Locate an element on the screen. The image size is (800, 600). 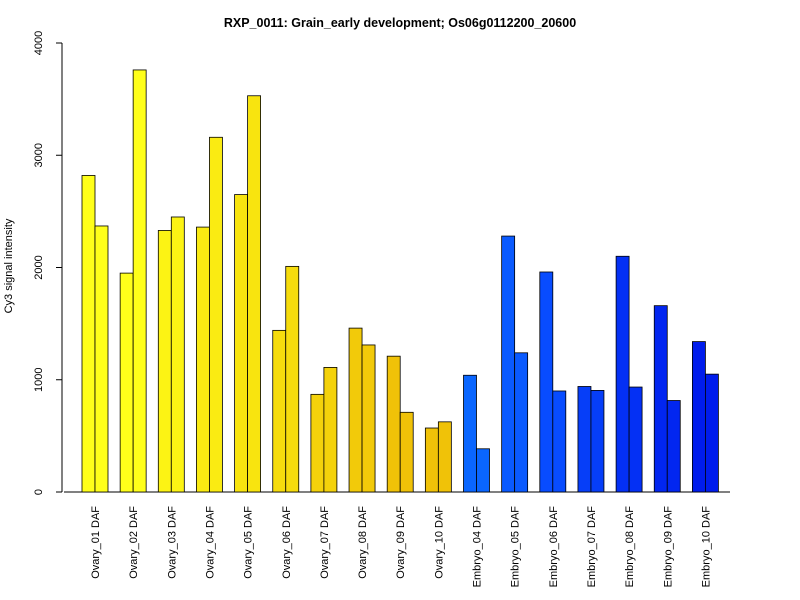
category-label: Ovary_04 DAF is located at coordinates (210, 542).